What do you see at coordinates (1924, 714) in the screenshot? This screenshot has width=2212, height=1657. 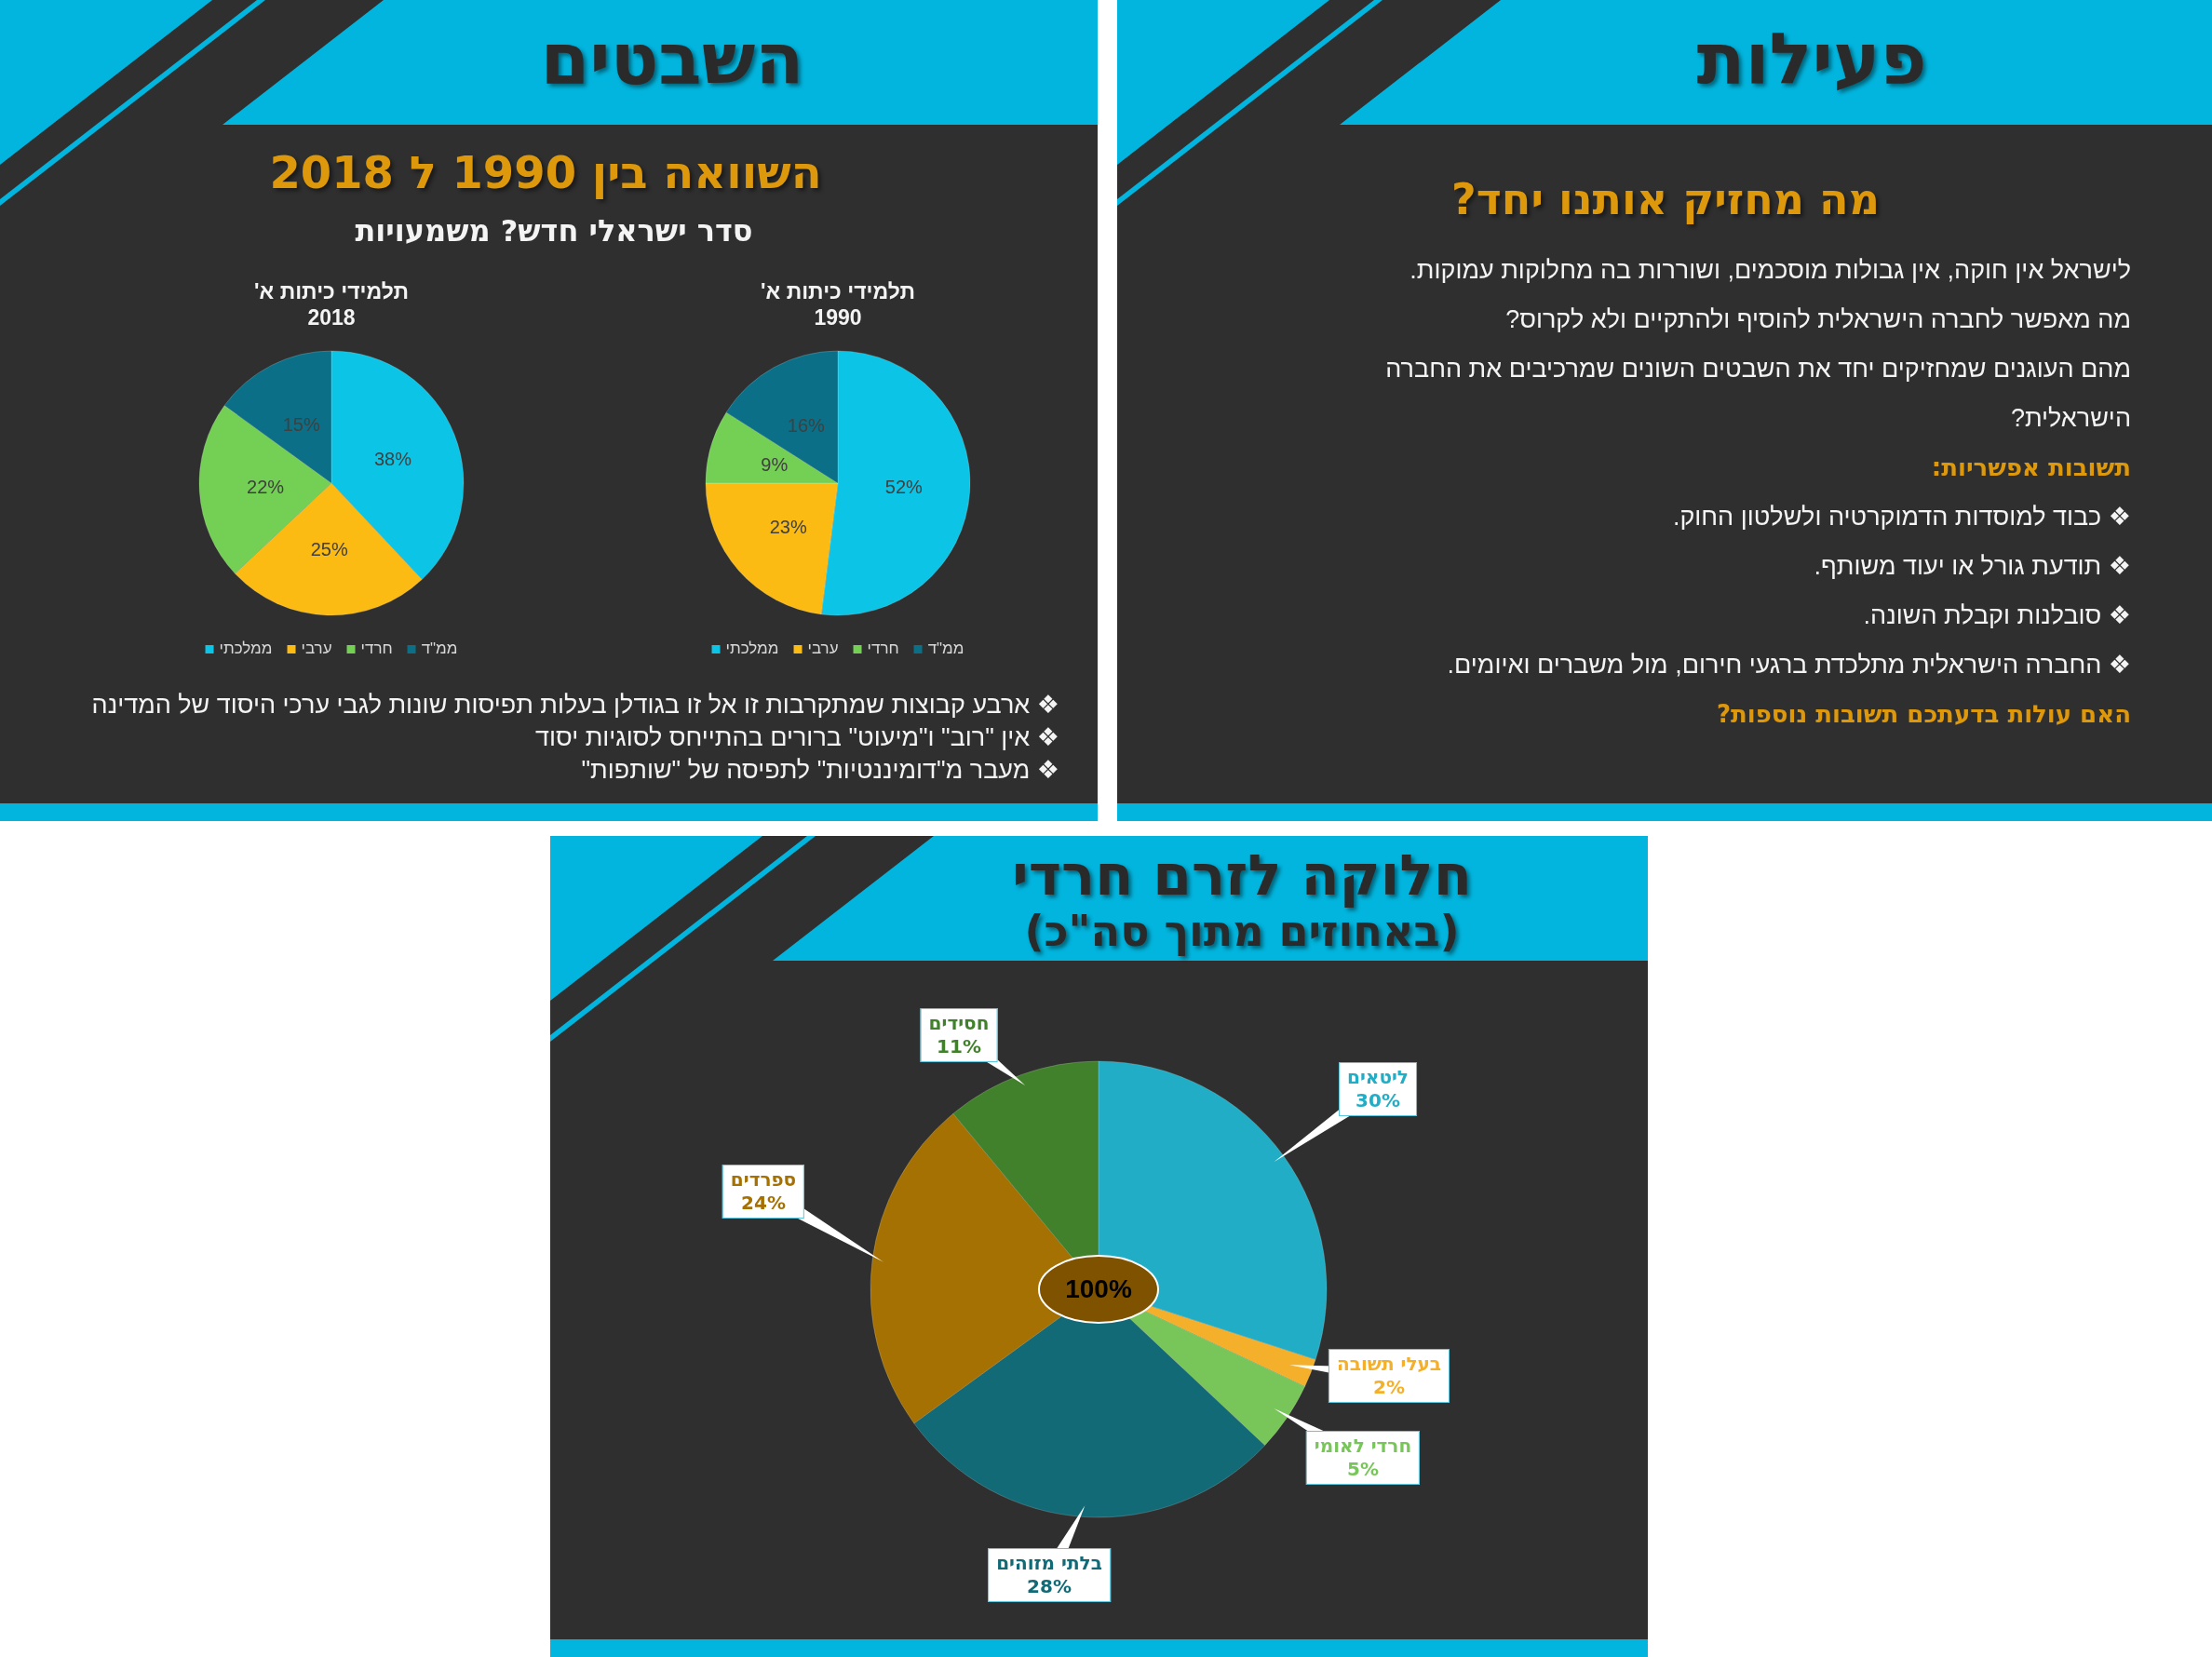 I see `text: האם עולות בדעתכם תשובות נוספות?` at bounding box center [1924, 714].